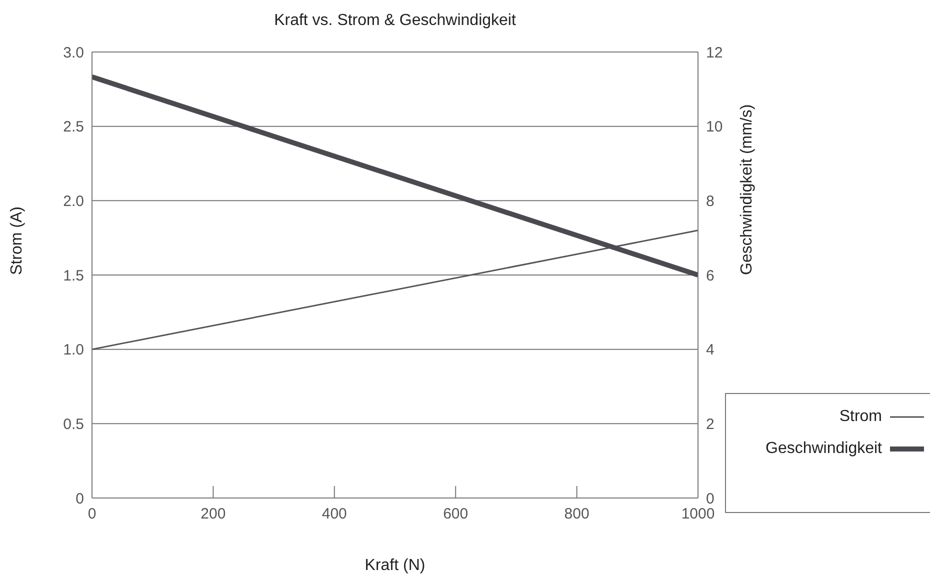 The width and height of the screenshot is (938, 584). I want to click on y-tick-label: 2.0, so click(73, 201).